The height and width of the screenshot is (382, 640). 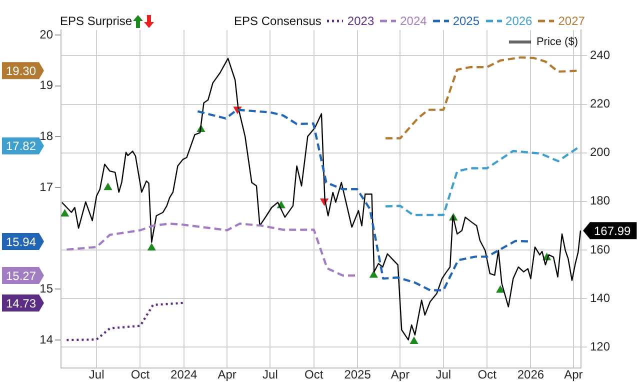 What do you see at coordinates (600, 201) in the screenshot?
I see `y2-tick-label: 180` at bounding box center [600, 201].